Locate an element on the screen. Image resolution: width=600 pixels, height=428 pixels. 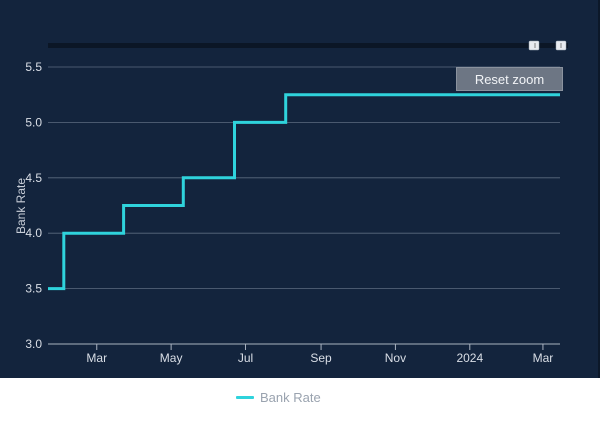
x-axis-ticks: Mar May Jul Sep Nov 2024 Mar is located at coordinates (319, 354).